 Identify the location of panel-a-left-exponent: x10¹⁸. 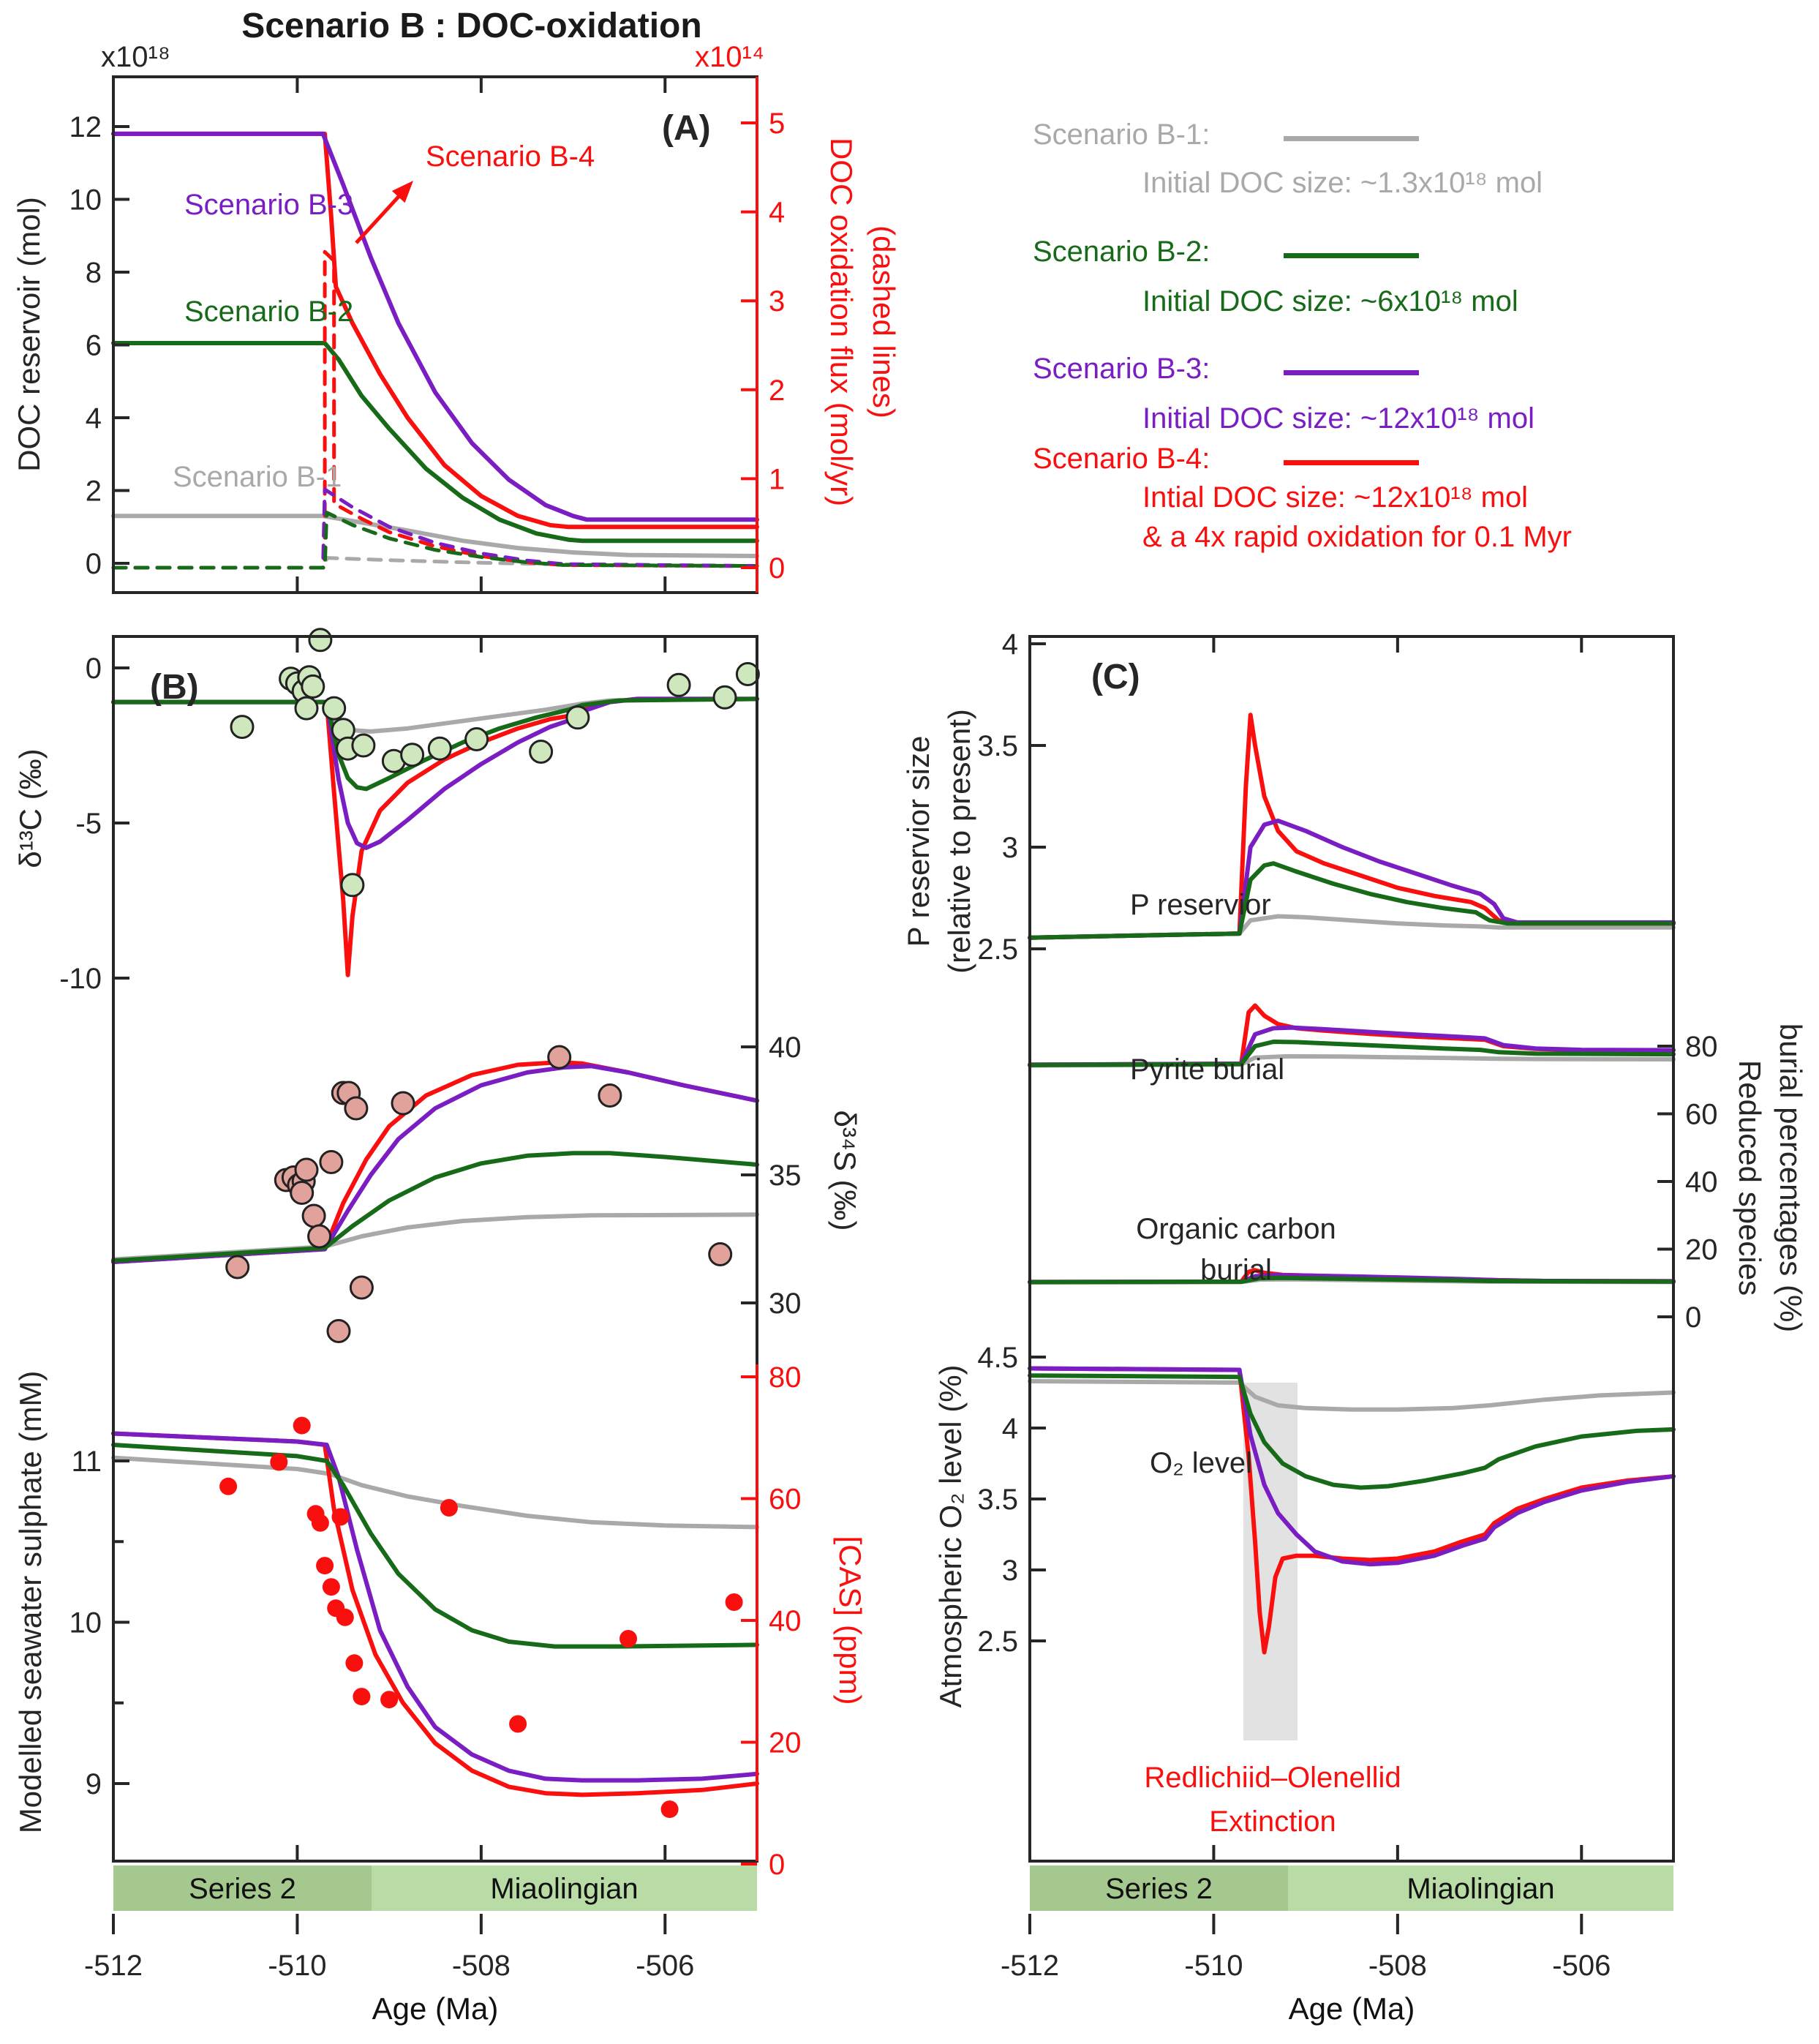
(135, 57).